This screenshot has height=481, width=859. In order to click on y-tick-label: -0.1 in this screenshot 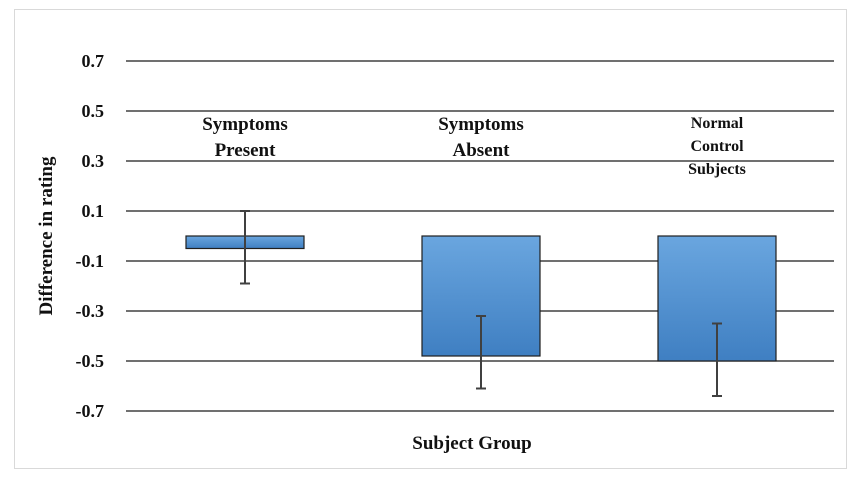, I will do `click(90, 261)`.